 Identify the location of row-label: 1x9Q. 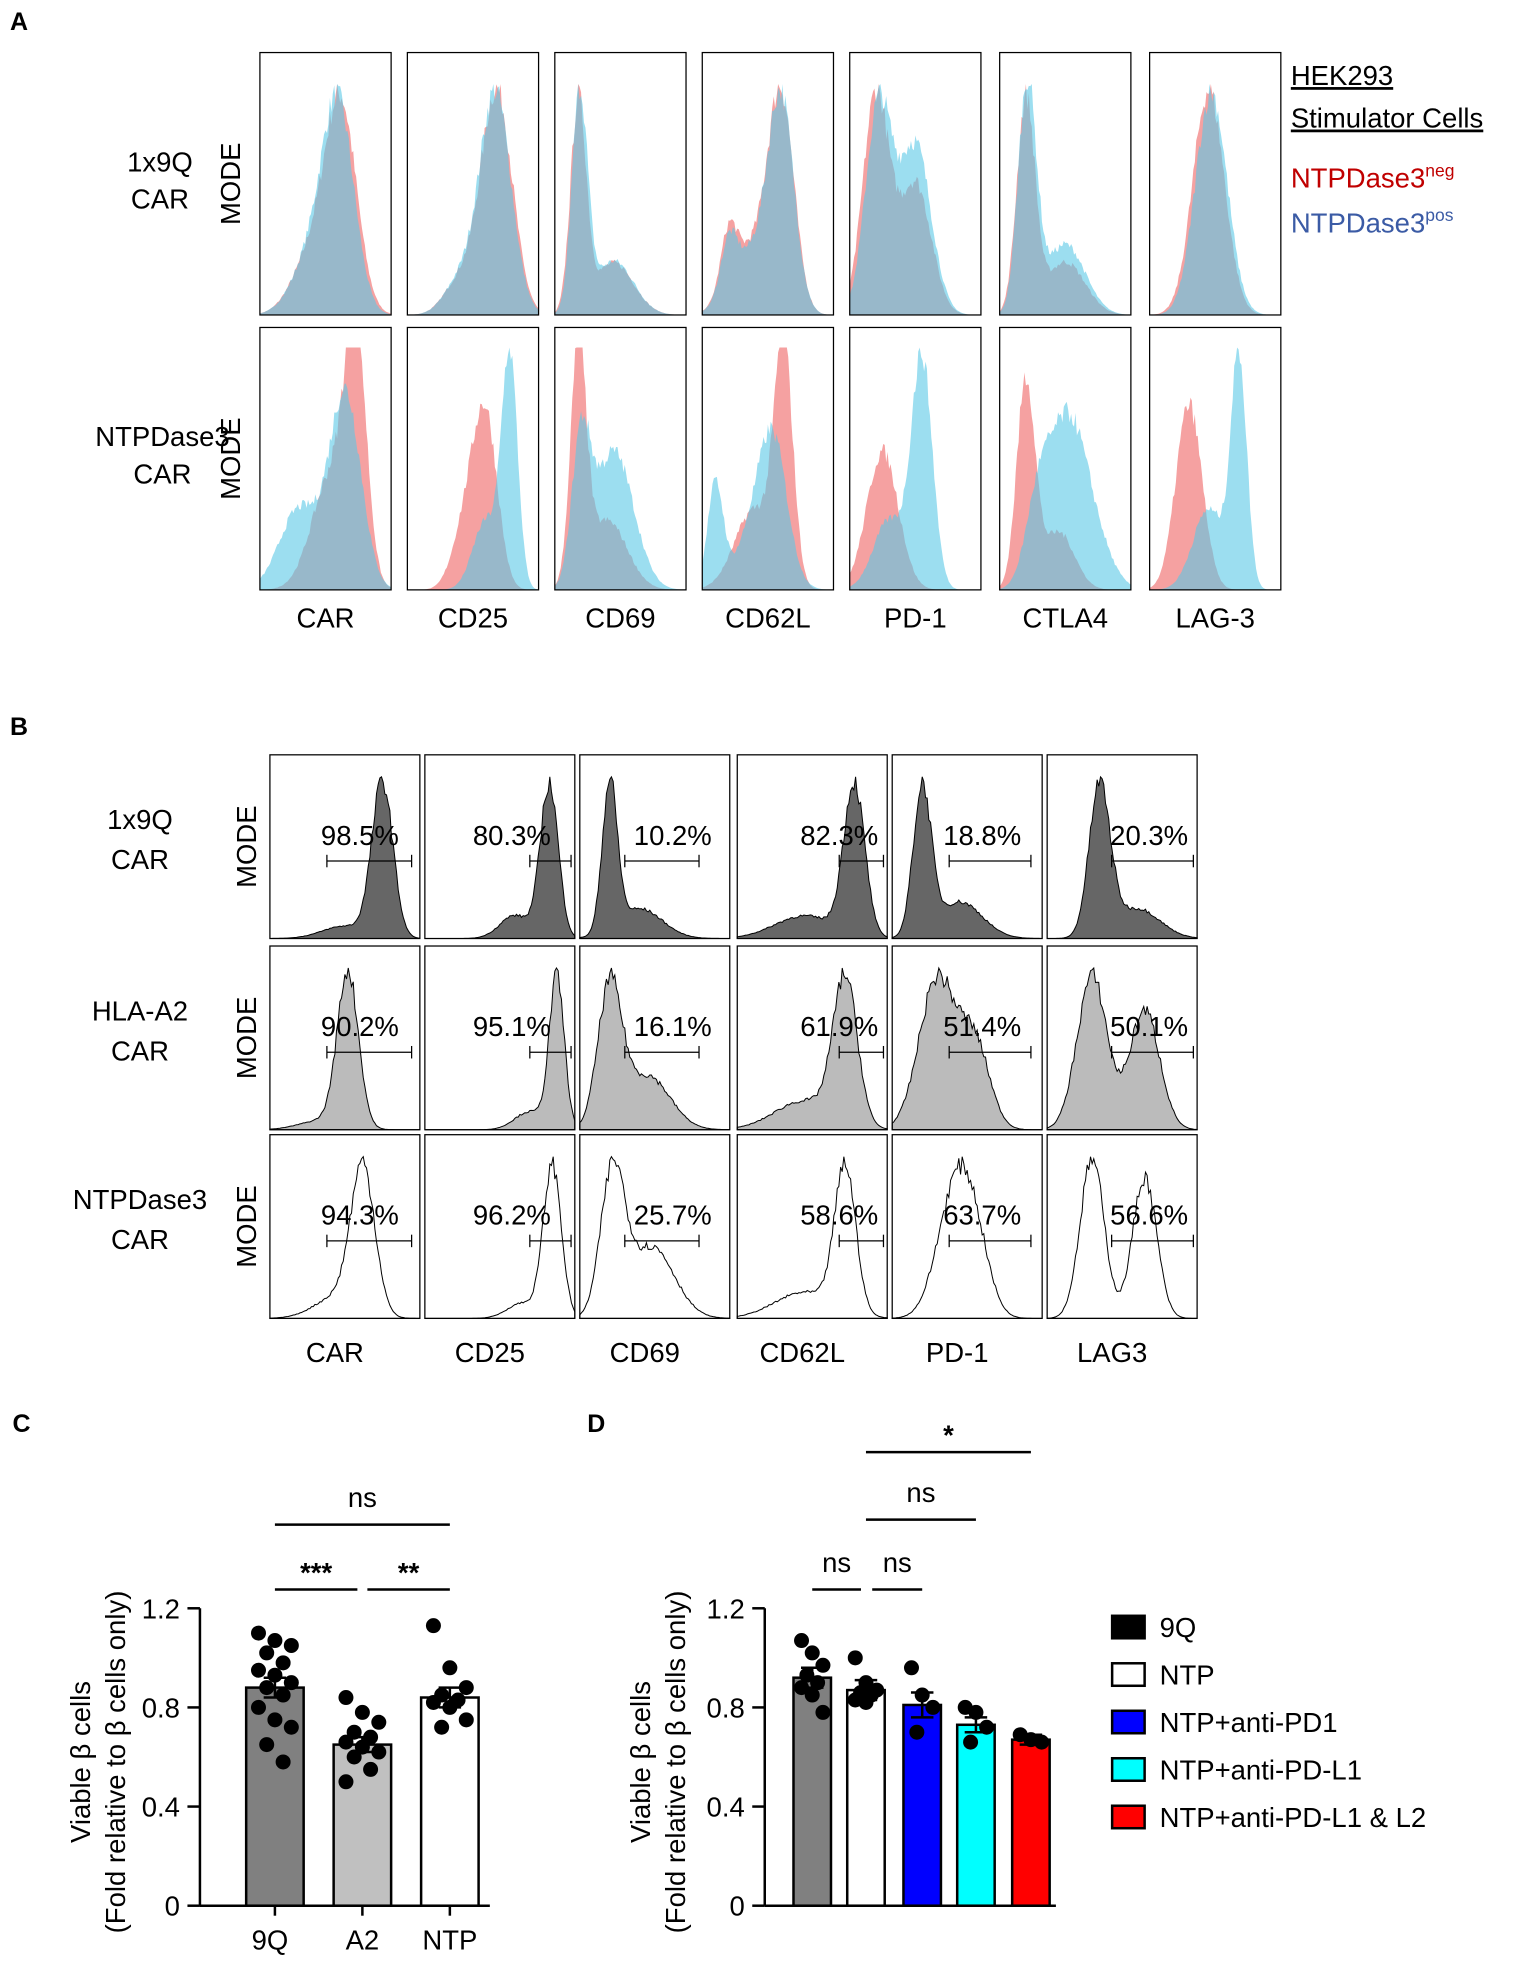
(160, 161).